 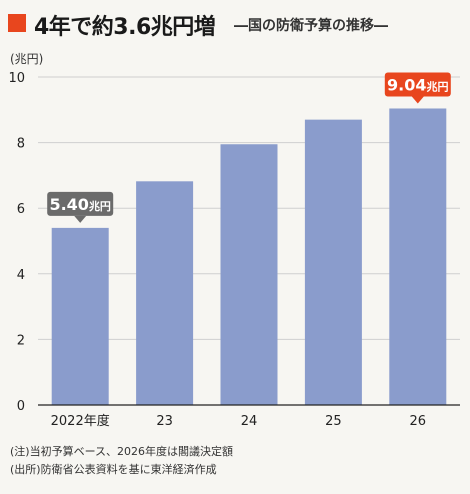 What do you see at coordinates (164, 421) in the screenshot?
I see `x-tick-label: 23` at bounding box center [164, 421].